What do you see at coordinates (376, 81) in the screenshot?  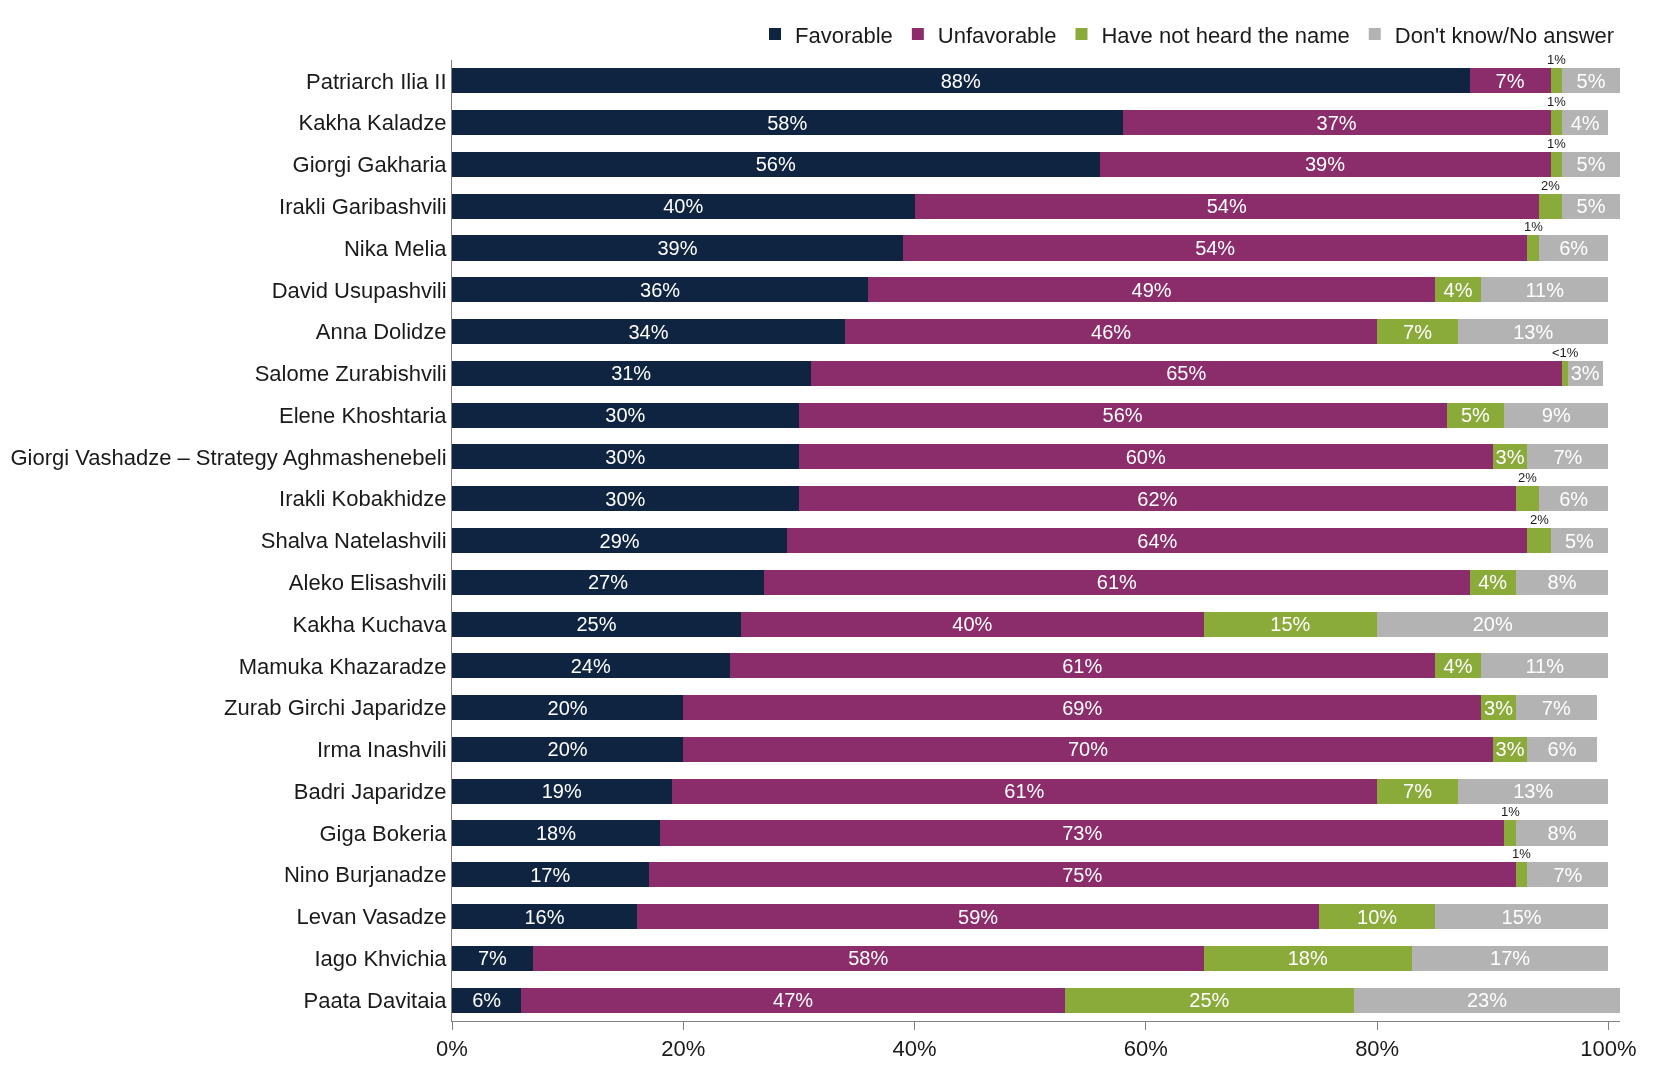 I see `y-tick-label: Patriarch Ilia II` at bounding box center [376, 81].